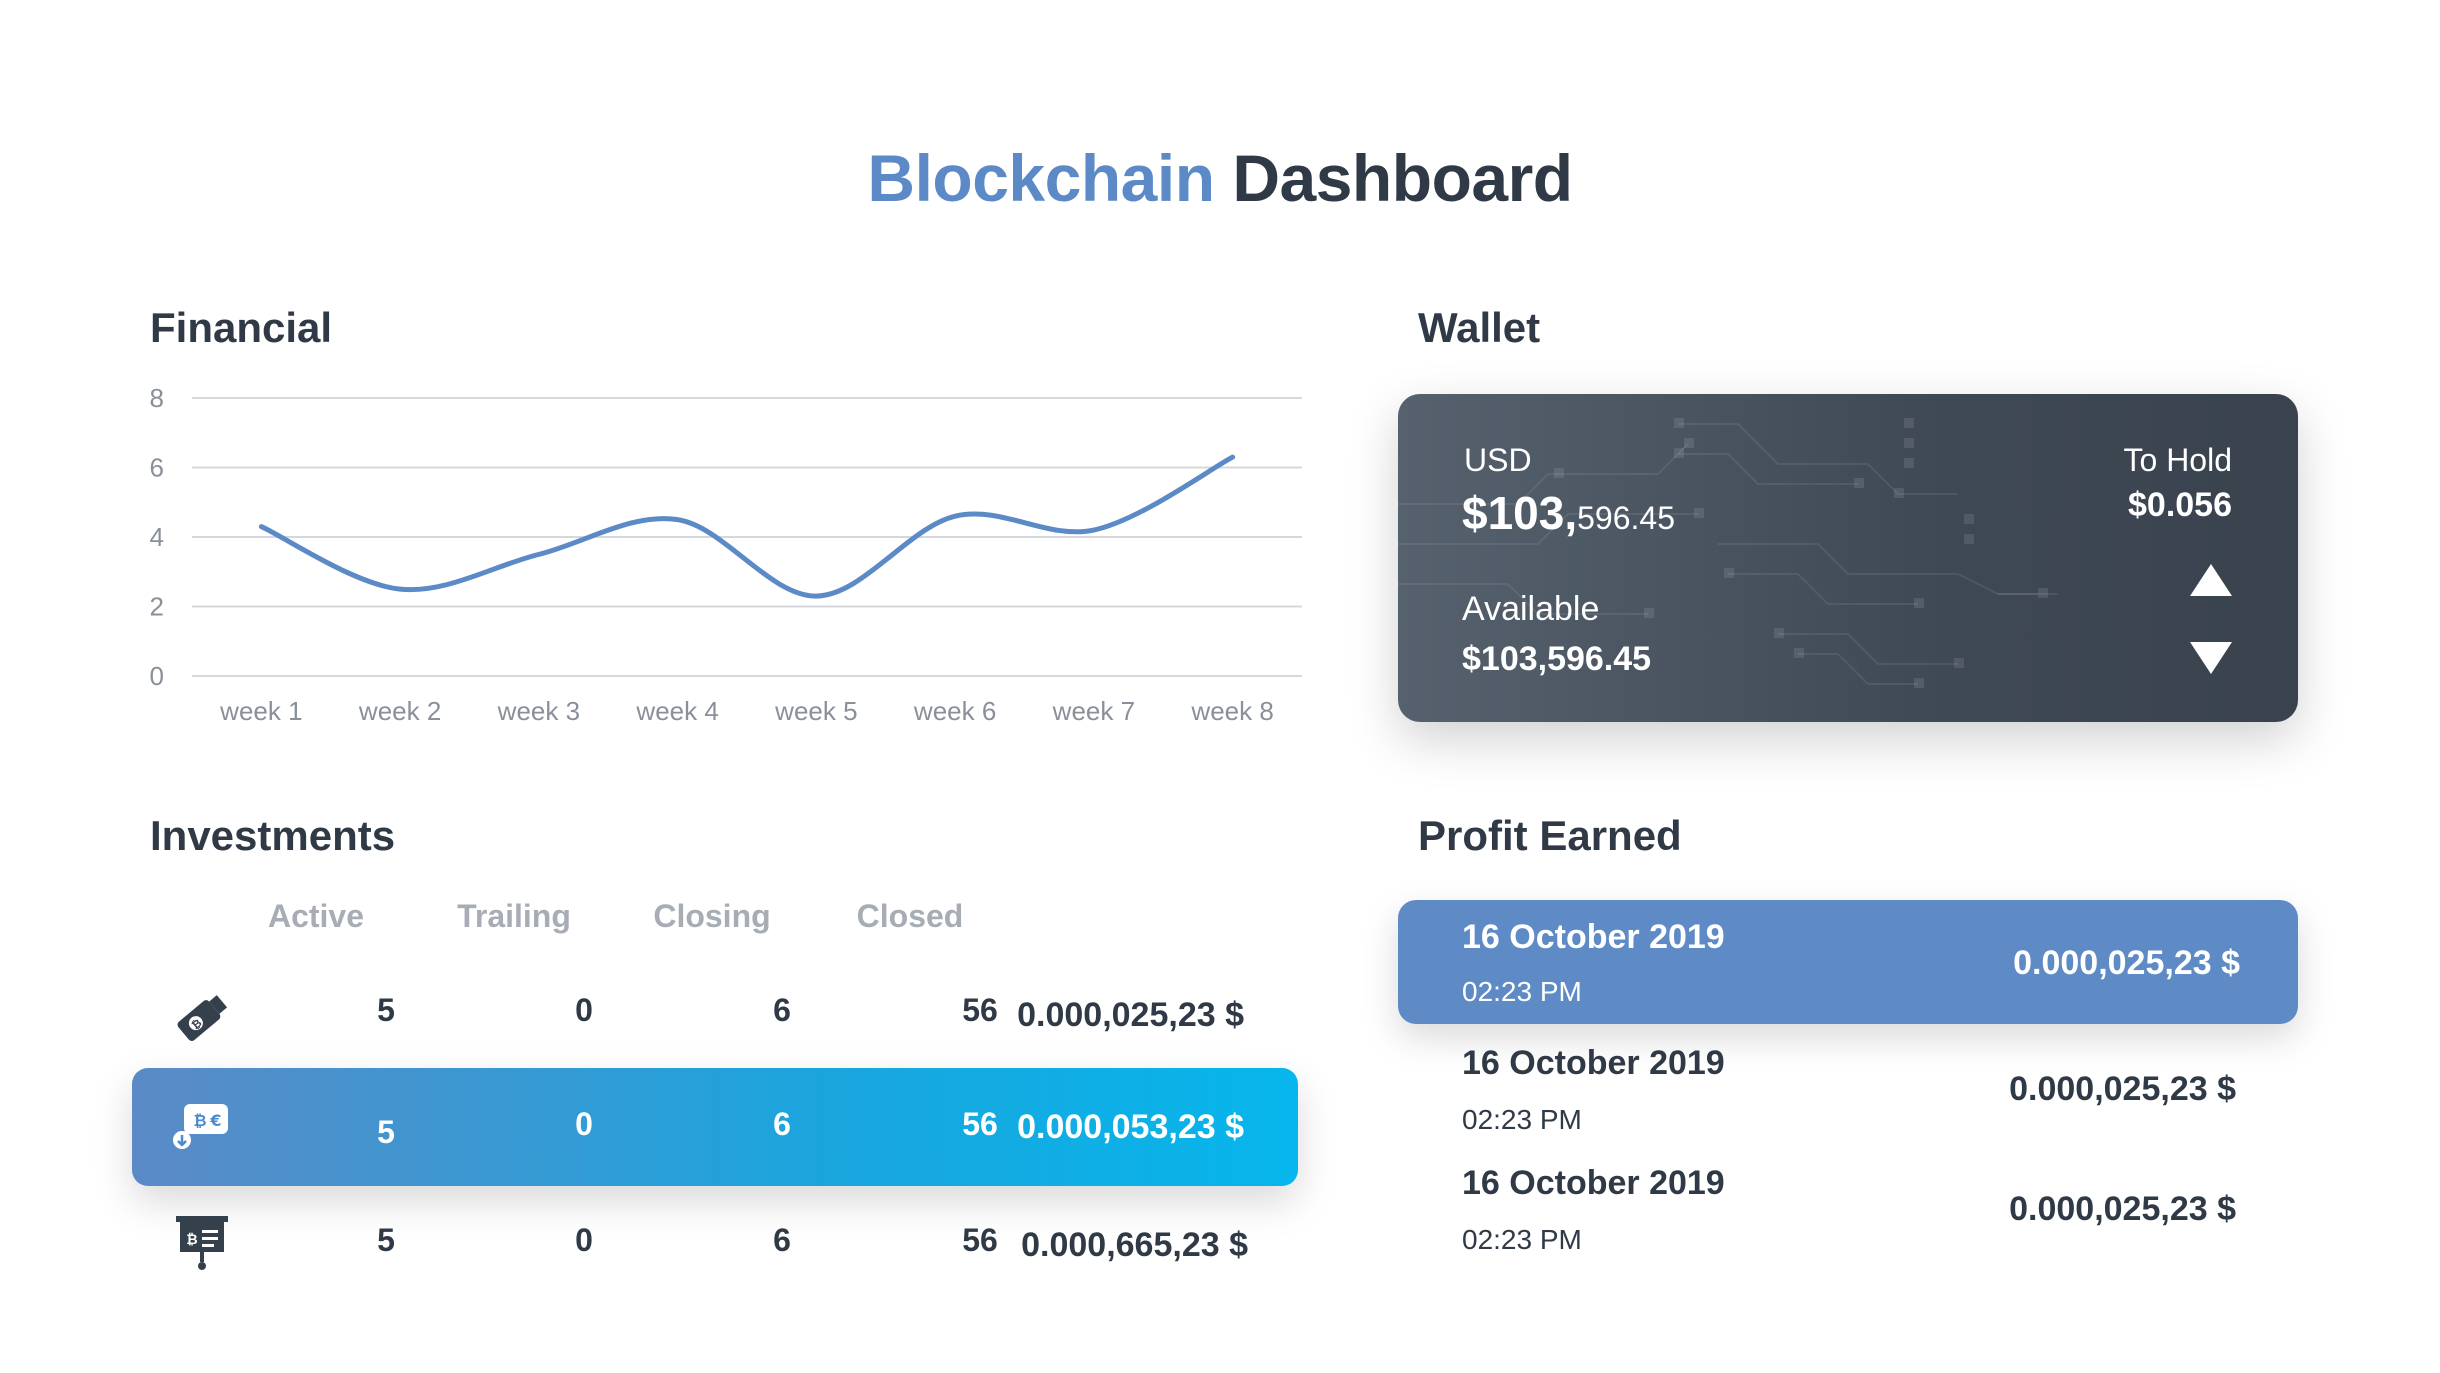 The height and width of the screenshot is (1373, 2440). Describe the element at coordinates (1402, 178) in the screenshot. I see `title-part-dashboard: Dashboard` at that location.